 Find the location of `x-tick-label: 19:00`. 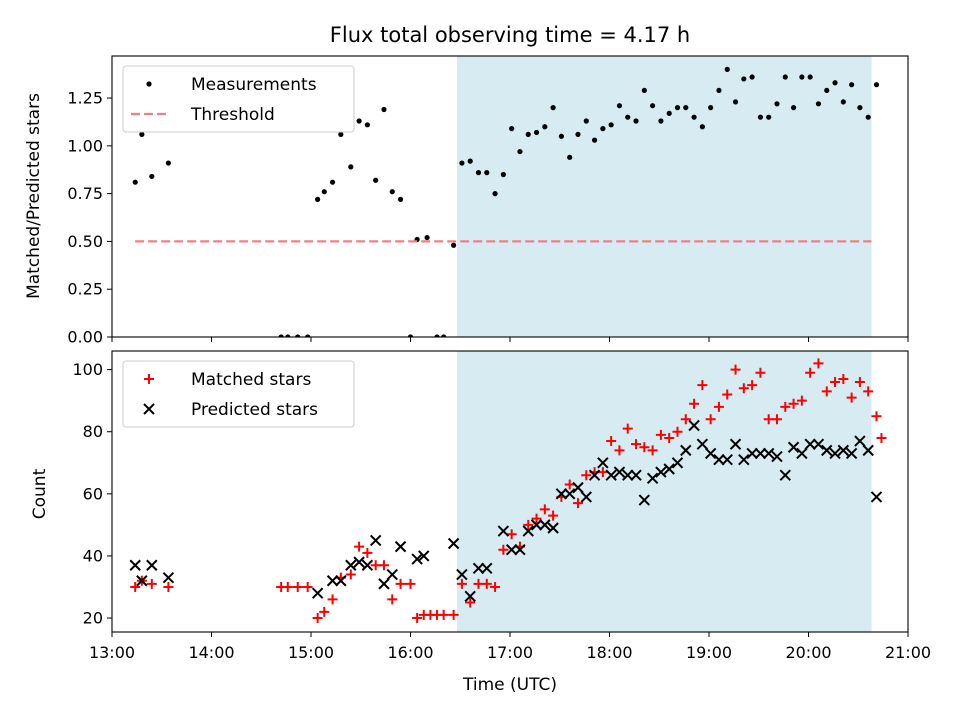

x-tick-label: 19:00 is located at coordinates (709, 652).